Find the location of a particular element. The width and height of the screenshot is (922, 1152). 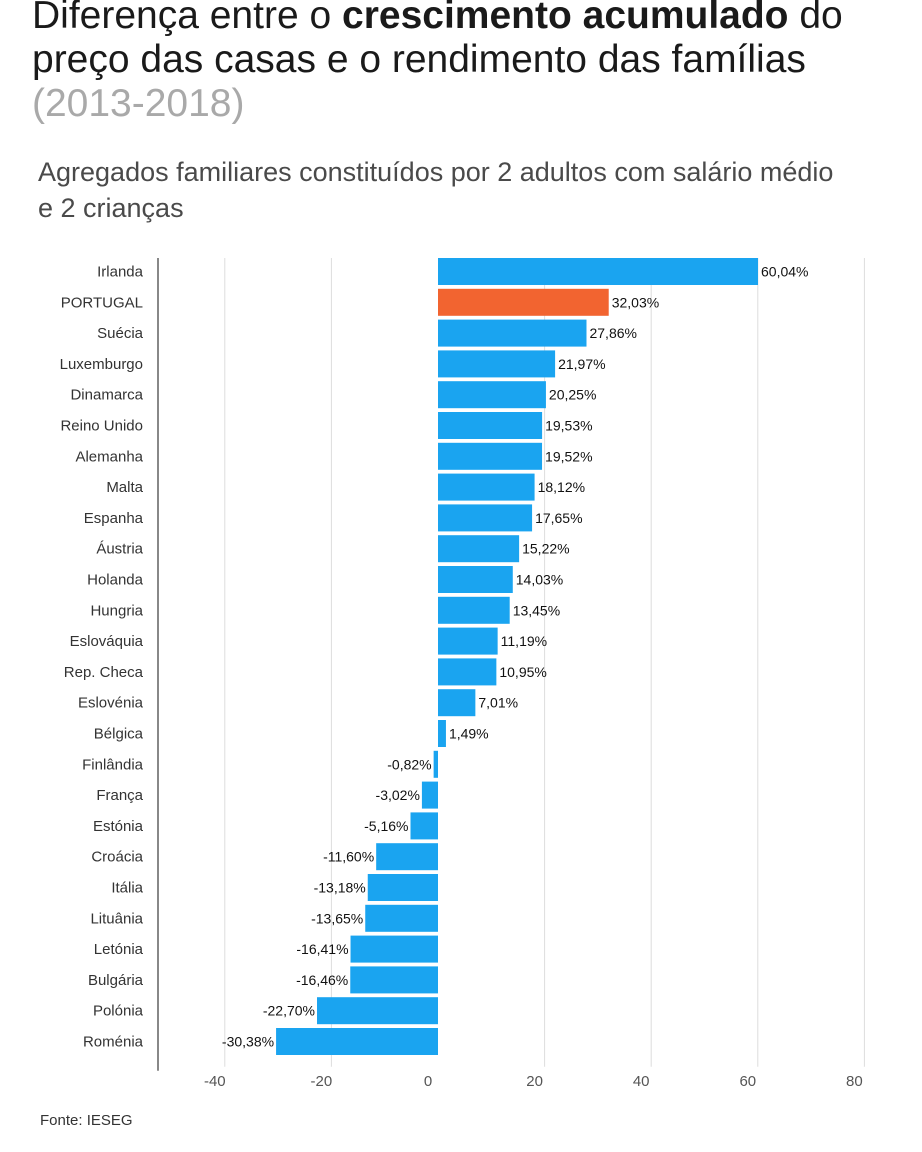

category-label: Finlândia is located at coordinates (113, 764).